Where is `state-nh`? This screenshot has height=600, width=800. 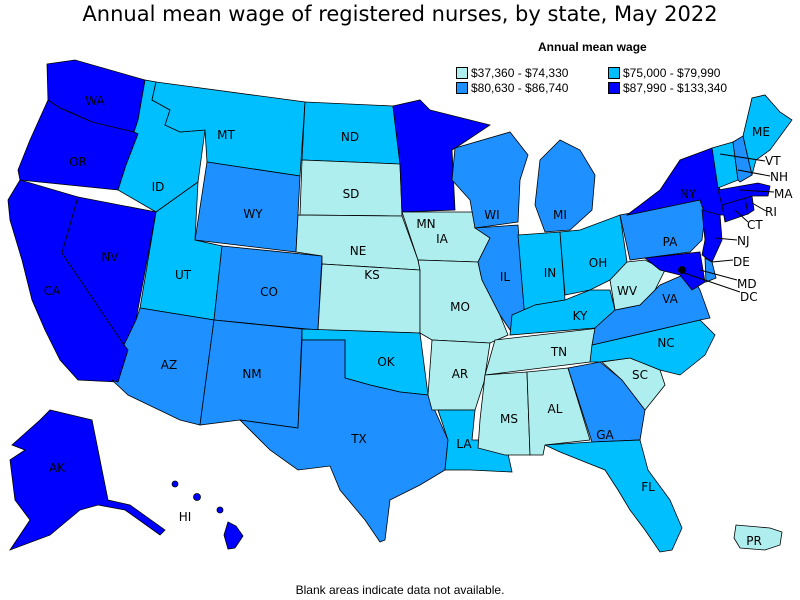
state-nh is located at coordinates (742, 159).